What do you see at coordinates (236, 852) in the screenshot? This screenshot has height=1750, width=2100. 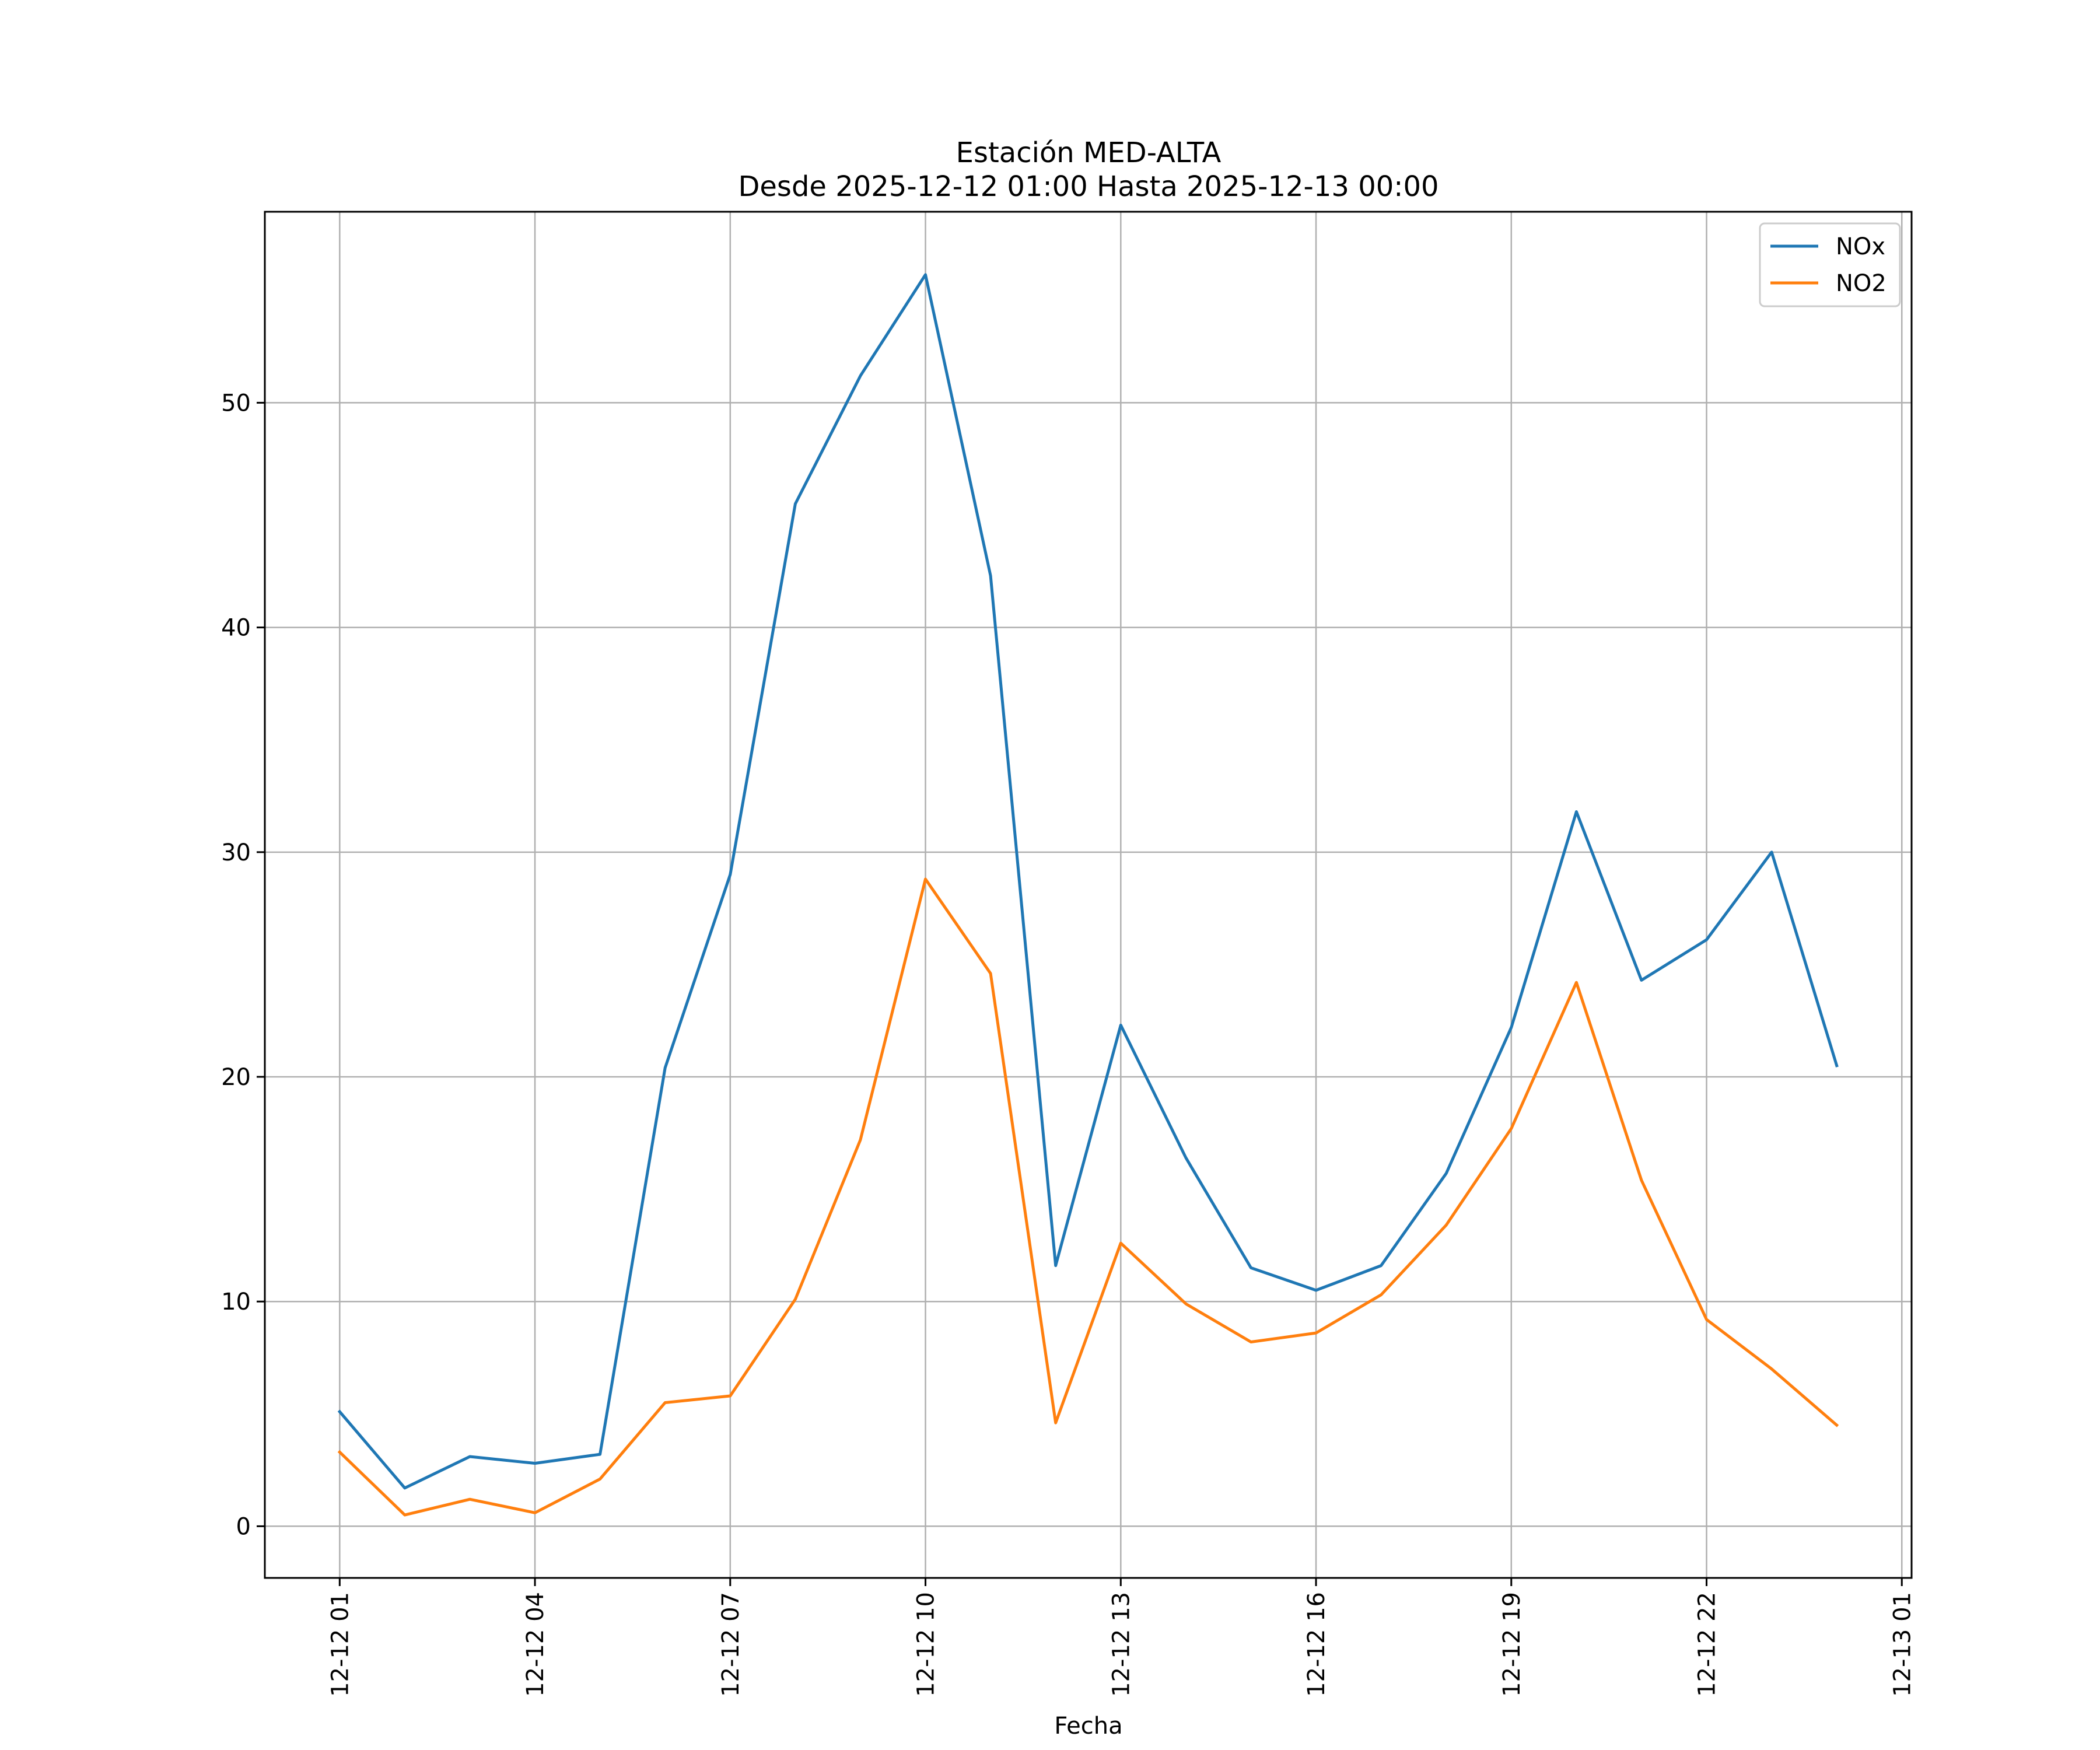 I see `y-tick-label: 30` at bounding box center [236, 852].